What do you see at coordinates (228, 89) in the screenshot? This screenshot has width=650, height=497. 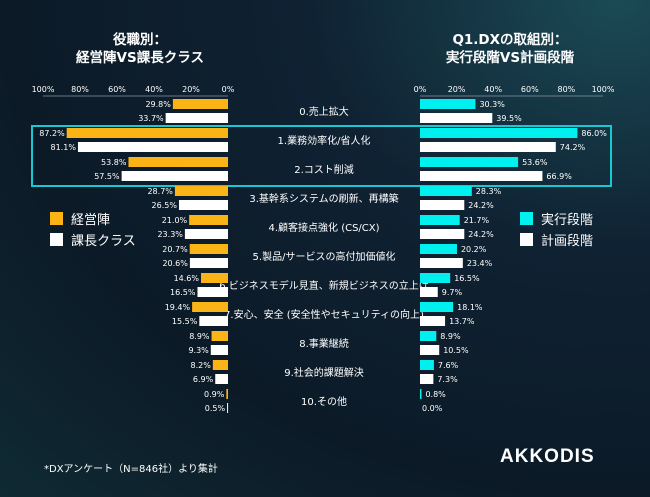 I see `left-axis-tick-label: 0%` at bounding box center [228, 89].